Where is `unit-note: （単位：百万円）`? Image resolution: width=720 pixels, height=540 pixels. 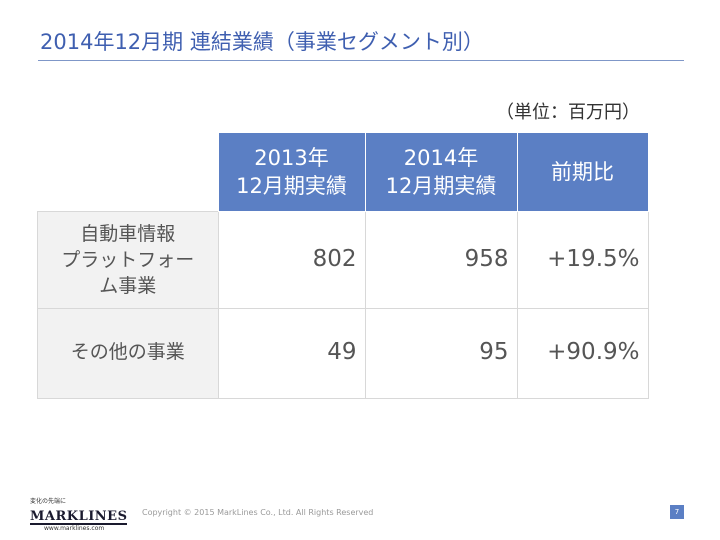 unit-note: （単位：百万円） is located at coordinates (568, 112).